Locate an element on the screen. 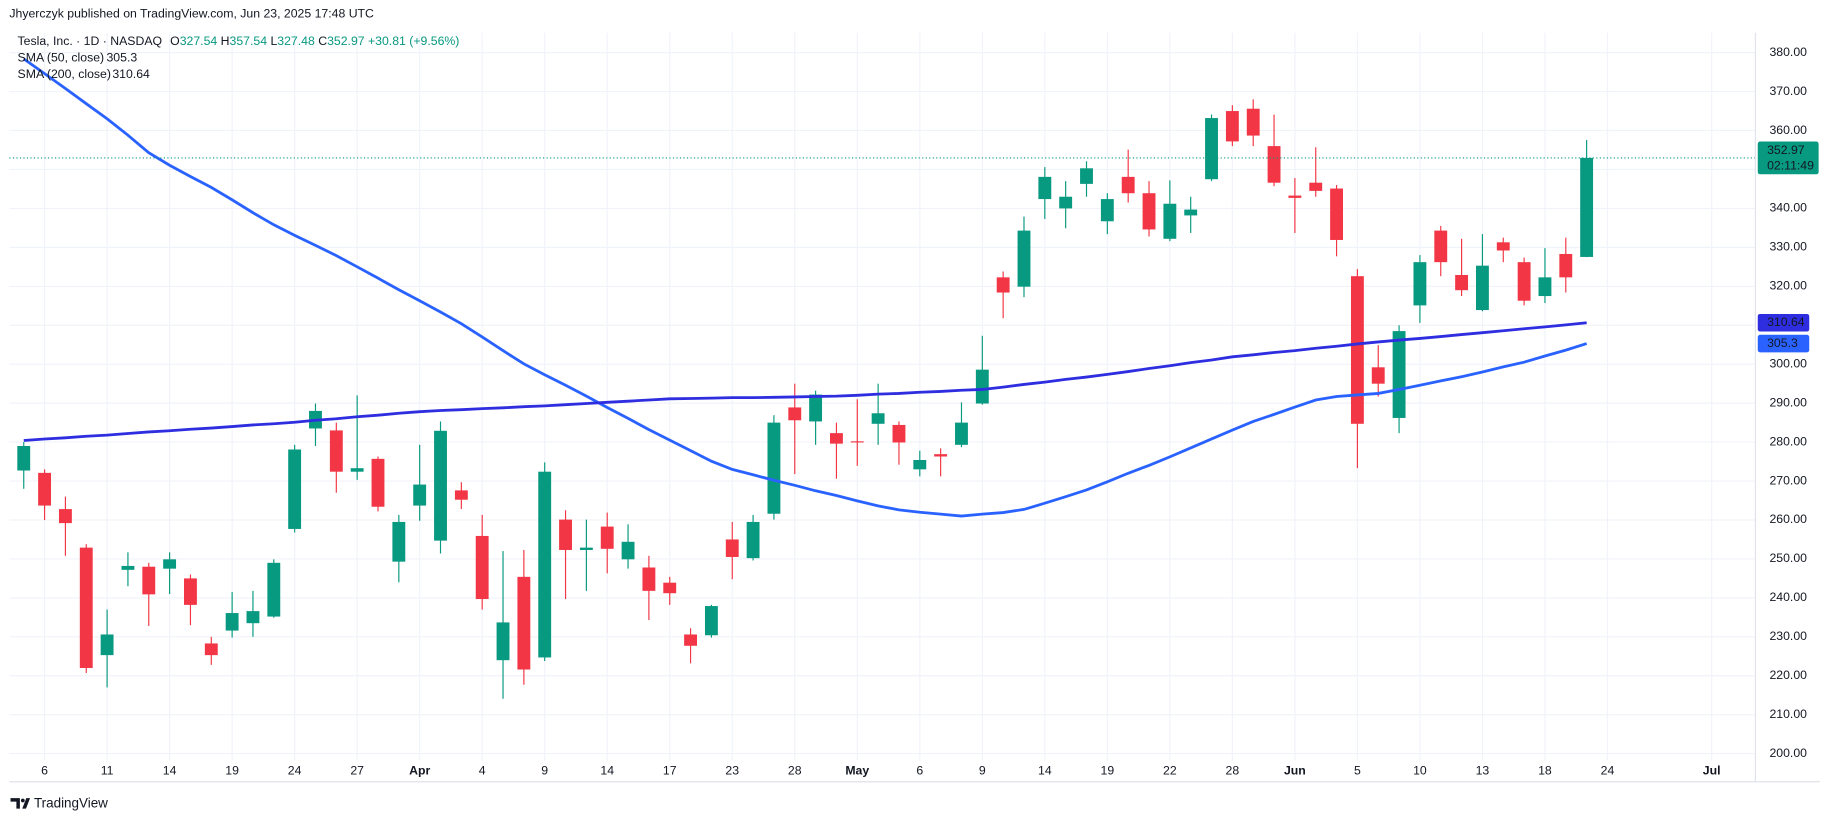  y-tick-label: 380.00 is located at coordinates (1788, 52).